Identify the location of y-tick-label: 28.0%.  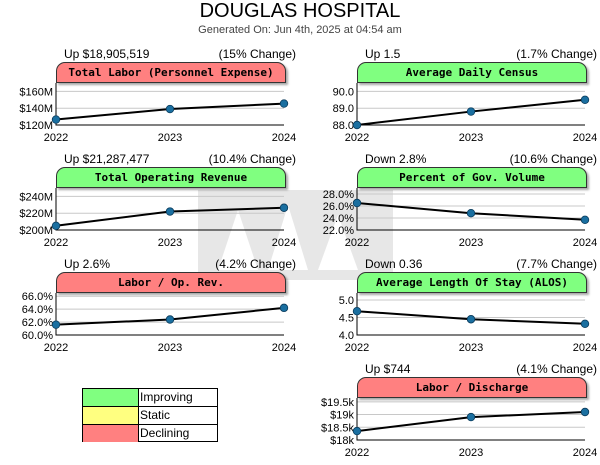
(338, 195).